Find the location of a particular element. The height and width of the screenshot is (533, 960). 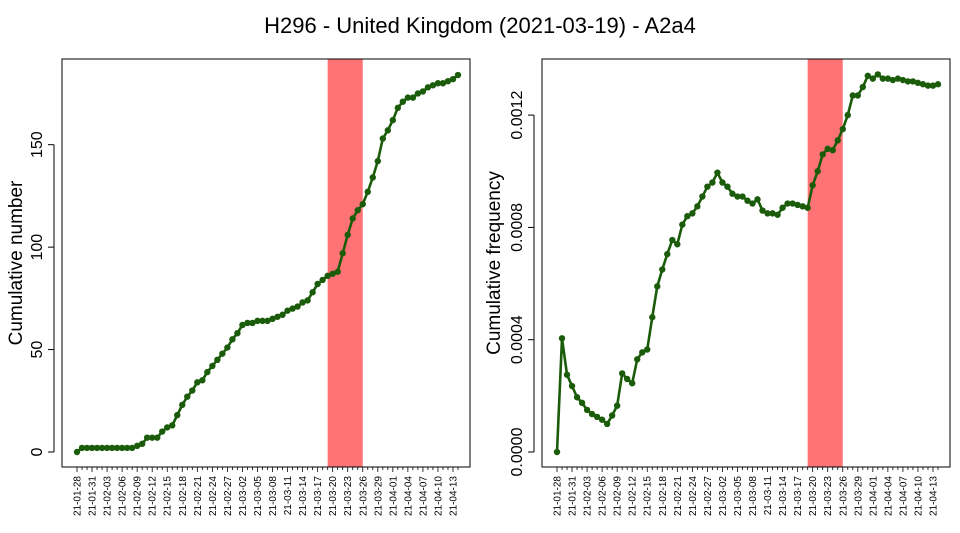

x-tick-label: 21-02-27 is located at coordinates (228, 496).